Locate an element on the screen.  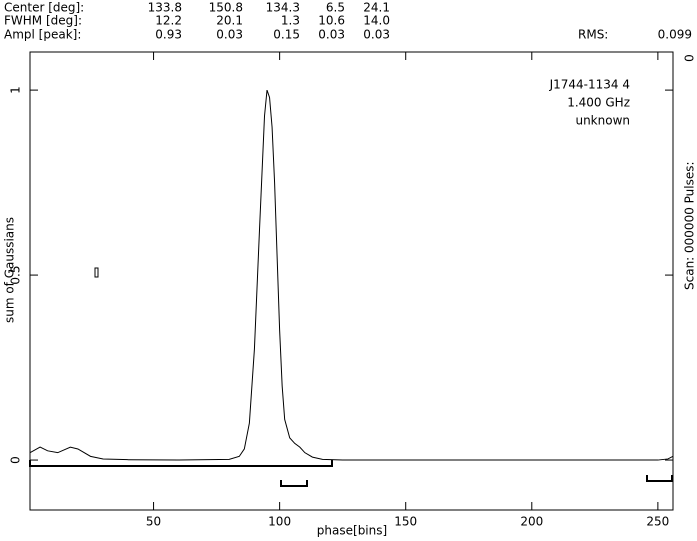
param-value: 1.3 is located at coordinates (290, 21).